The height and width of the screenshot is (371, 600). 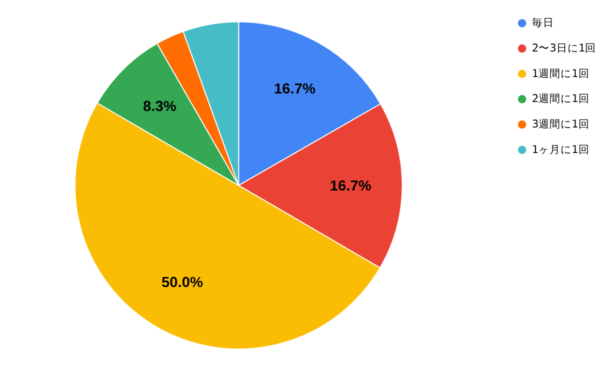 What do you see at coordinates (561, 99) in the screenshot?
I see `legend-label: 2週間に1回` at bounding box center [561, 99].